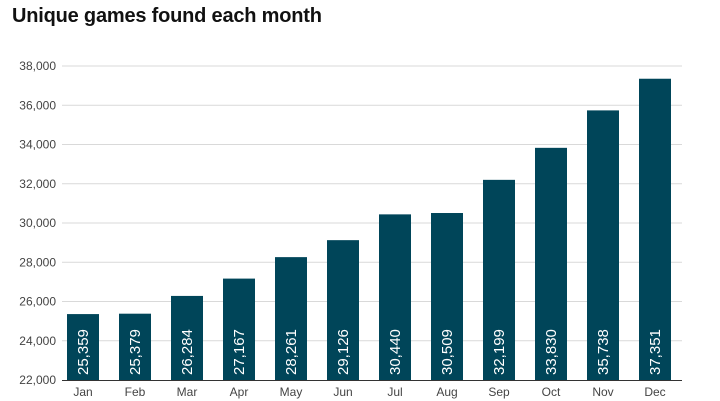 This screenshot has height=401, width=720. What do you see at coordinates (446, 392) in the screenshot?
I see `x-tick-label: Aug` at bounding box center [446, 392].